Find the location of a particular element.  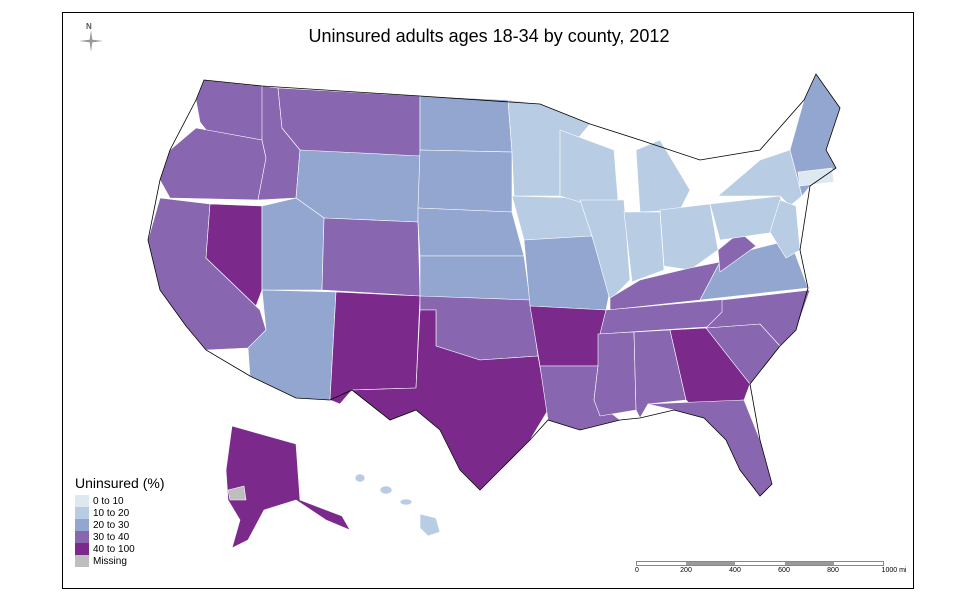

state-montana is located at coordinates (349, 122).